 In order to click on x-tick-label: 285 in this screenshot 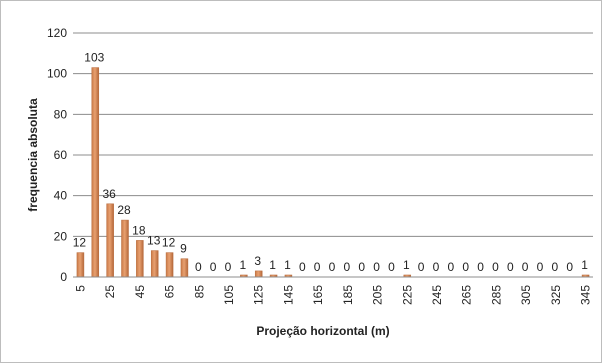, I will do `click(496, 295)`.